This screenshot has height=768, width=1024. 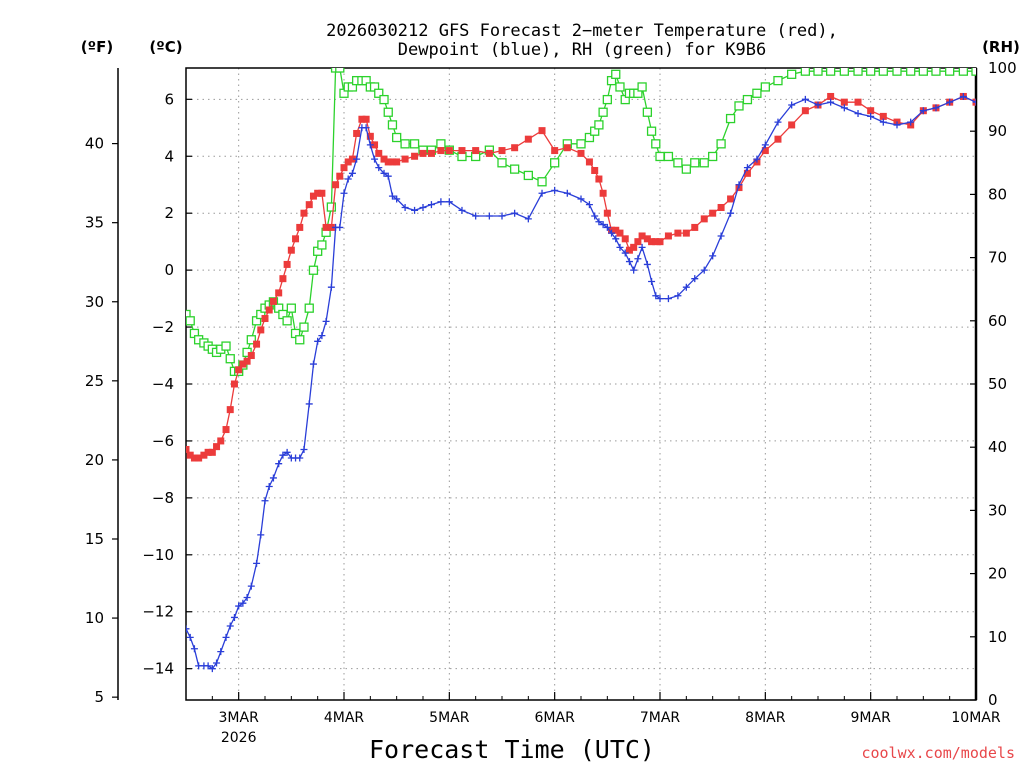 I want to click on celsius-tick-label-5: −4, so click(x=163, y=384).